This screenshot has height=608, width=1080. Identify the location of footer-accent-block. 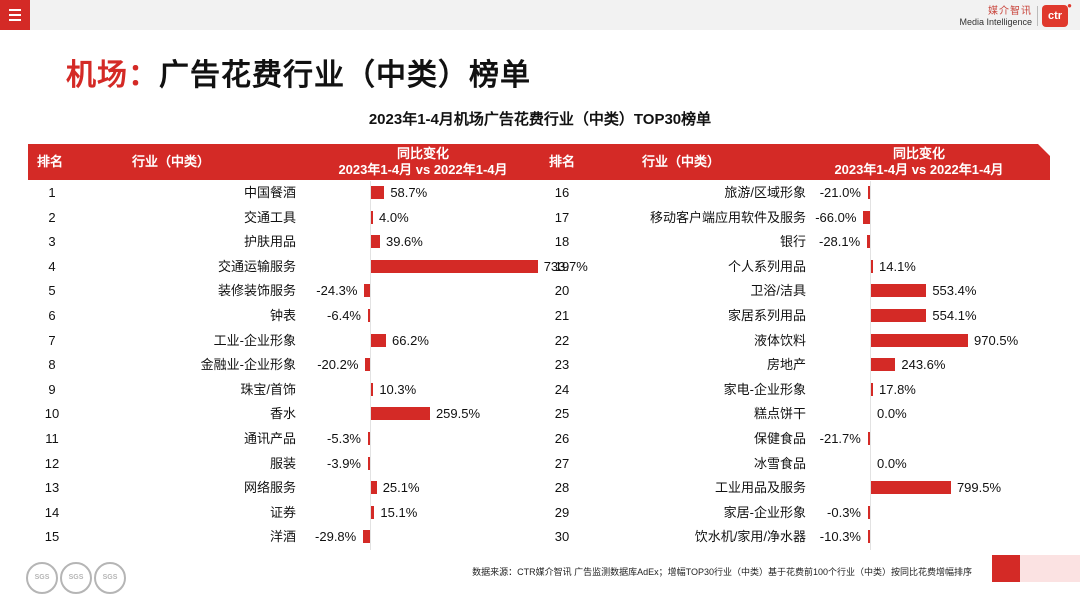
(1006, 568).